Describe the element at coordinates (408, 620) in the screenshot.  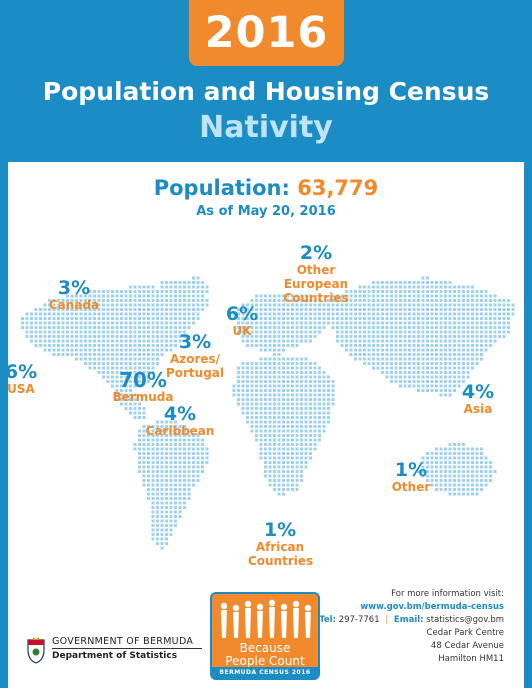
I see `email-label: Email:` at that location.